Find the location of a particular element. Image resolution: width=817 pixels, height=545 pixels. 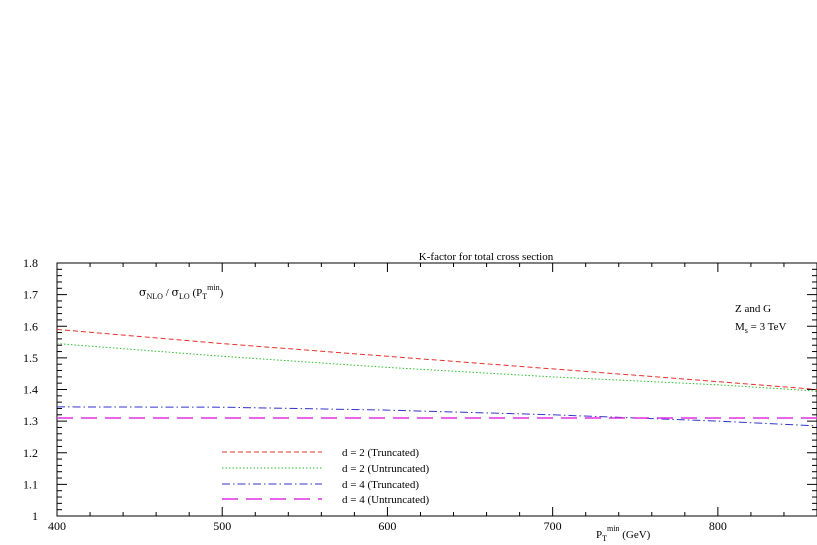

x-axis-label: PTmin (GeV) is located at coordinates (623, 533).